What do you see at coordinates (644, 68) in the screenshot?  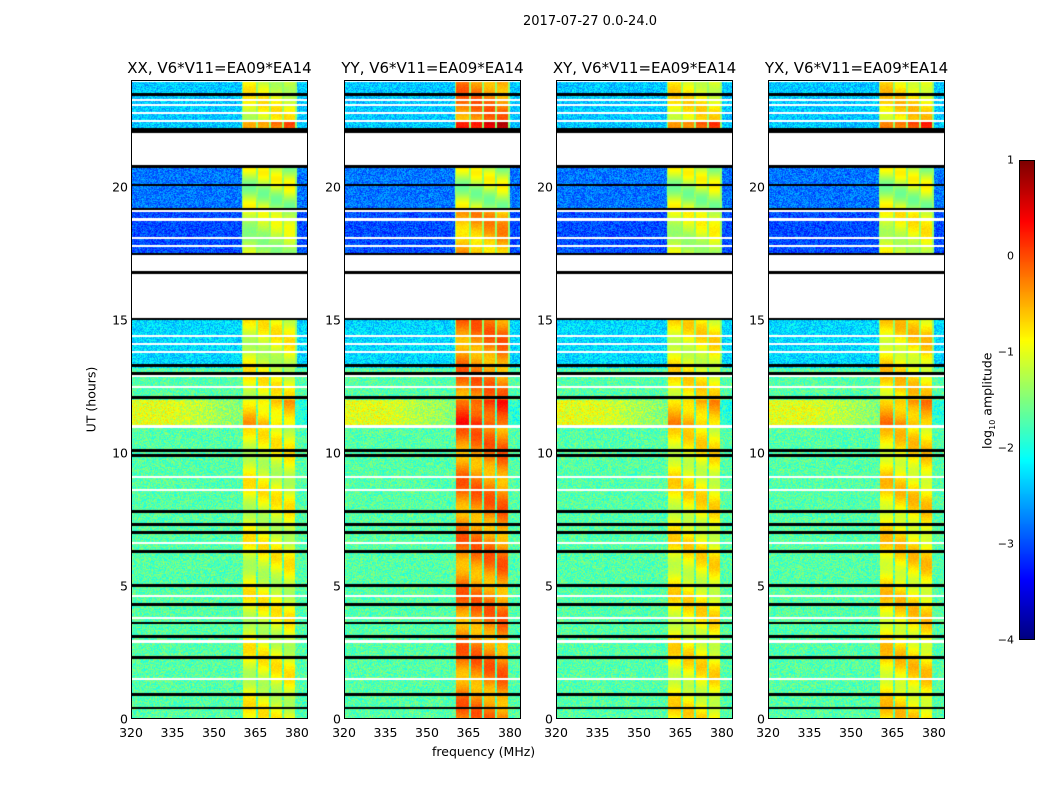 I see `panel-title: XY, V6*V11=EA09*EA14` at bounding box center [644, 68].